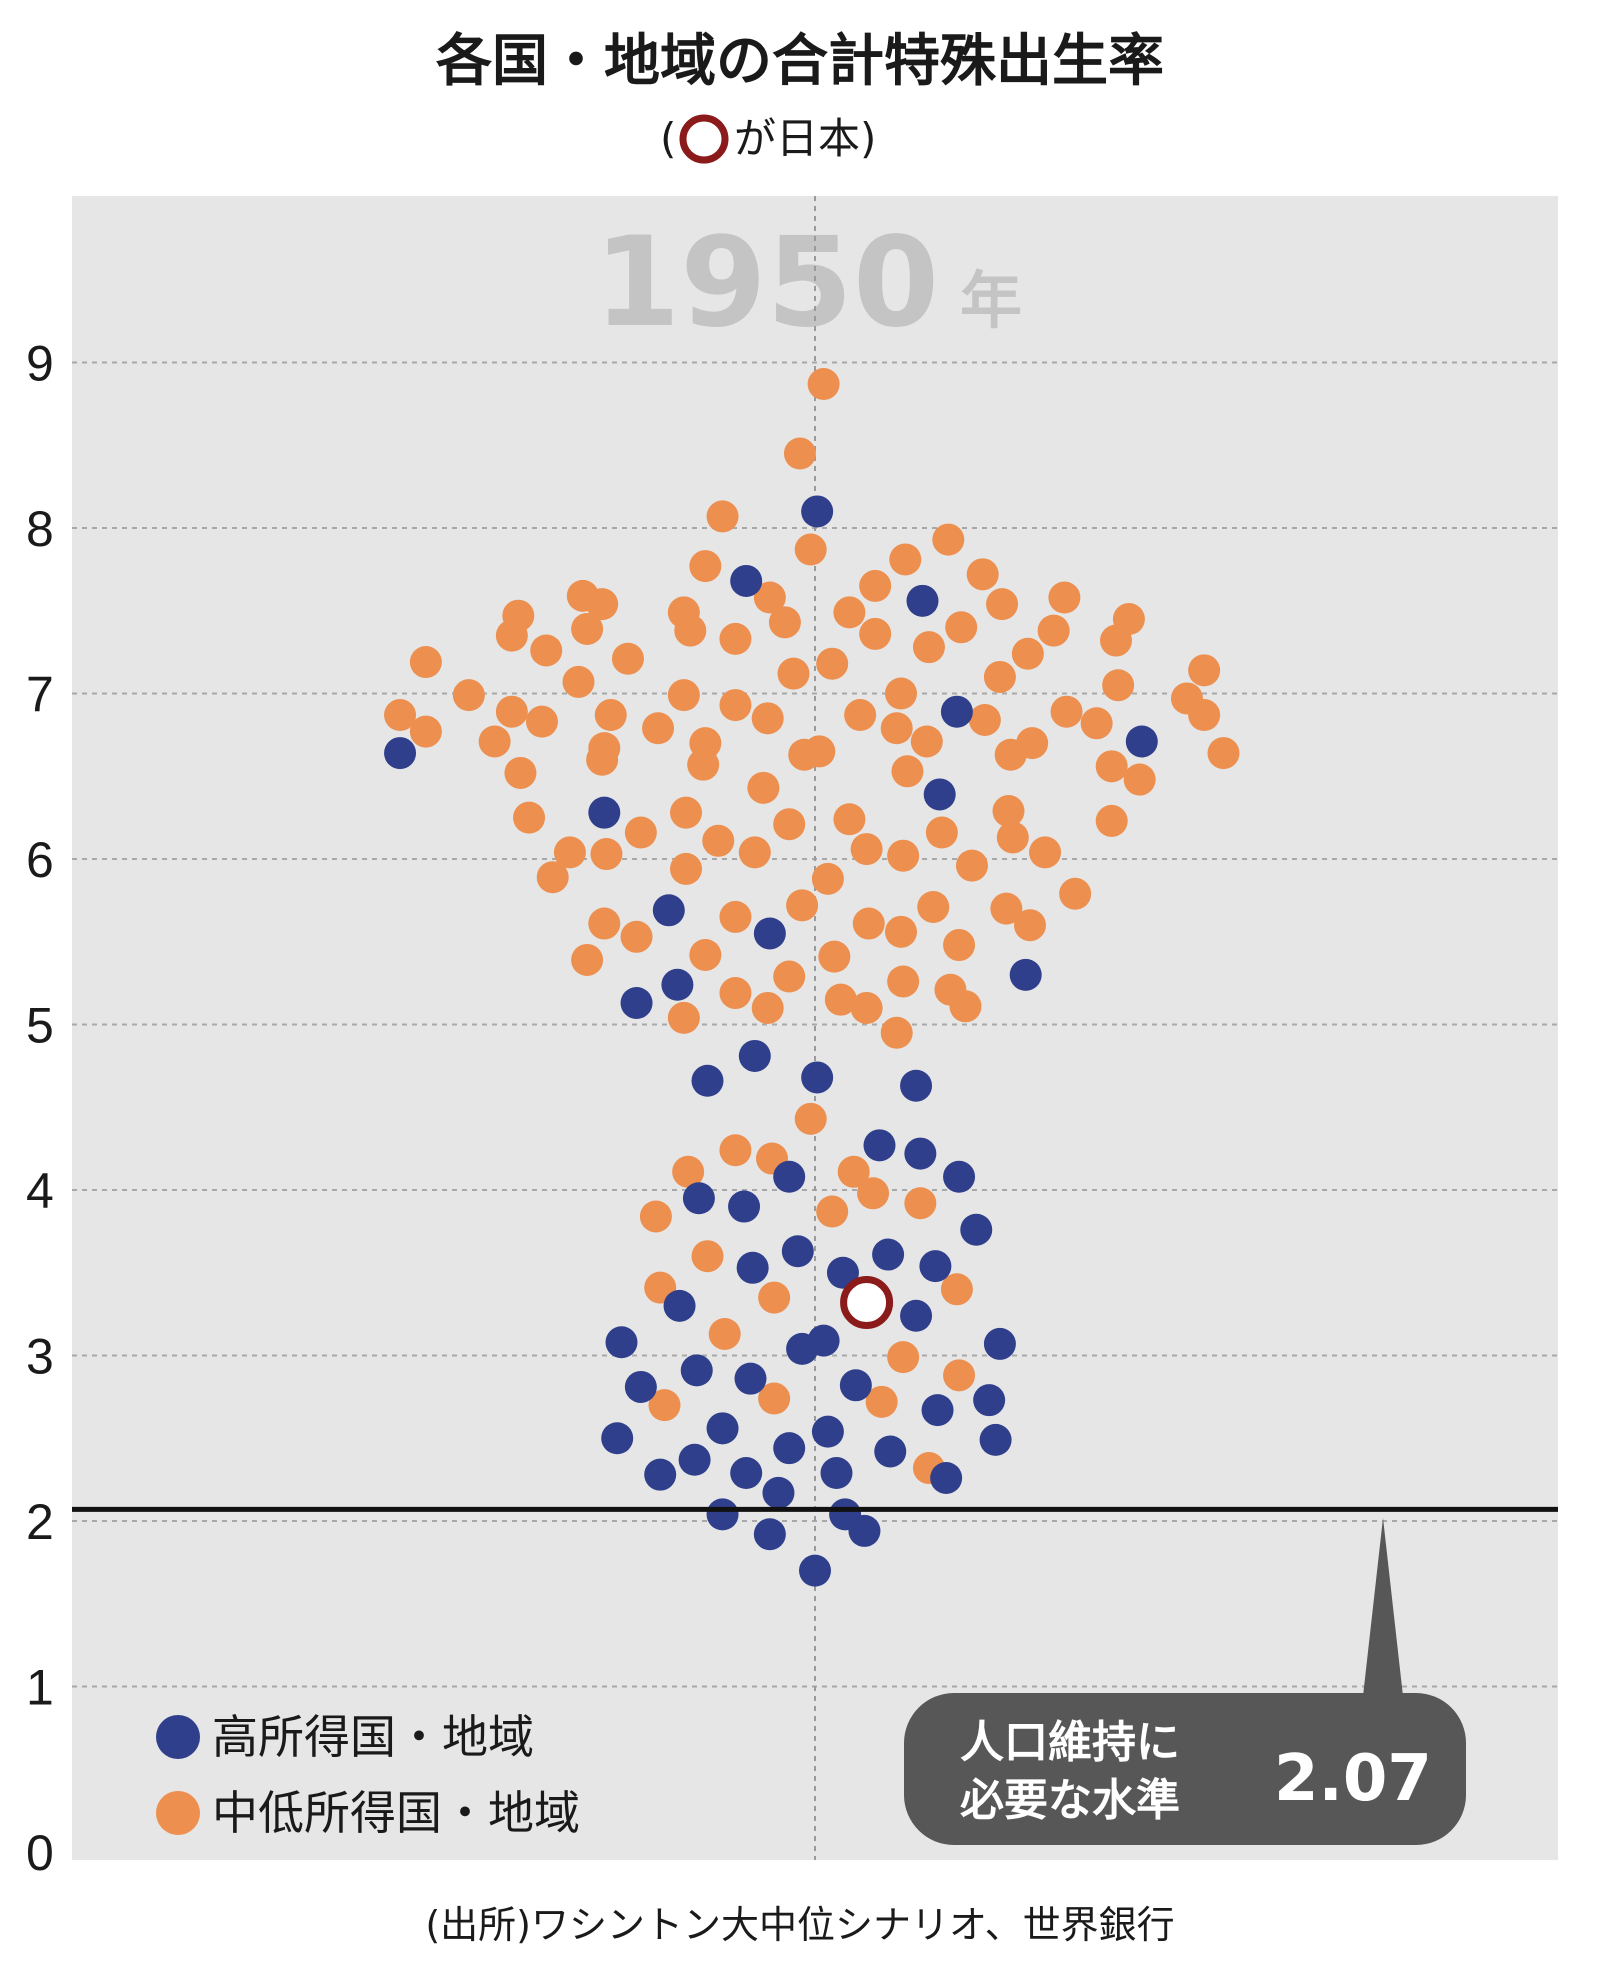  I want to click on callout-line1: 人口維持に, so click(1070, 1742).